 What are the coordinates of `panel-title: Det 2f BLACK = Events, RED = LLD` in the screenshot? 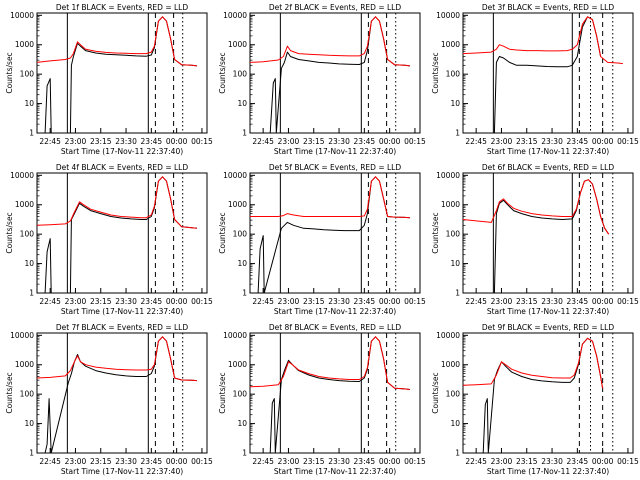 It's located at (335, 7).